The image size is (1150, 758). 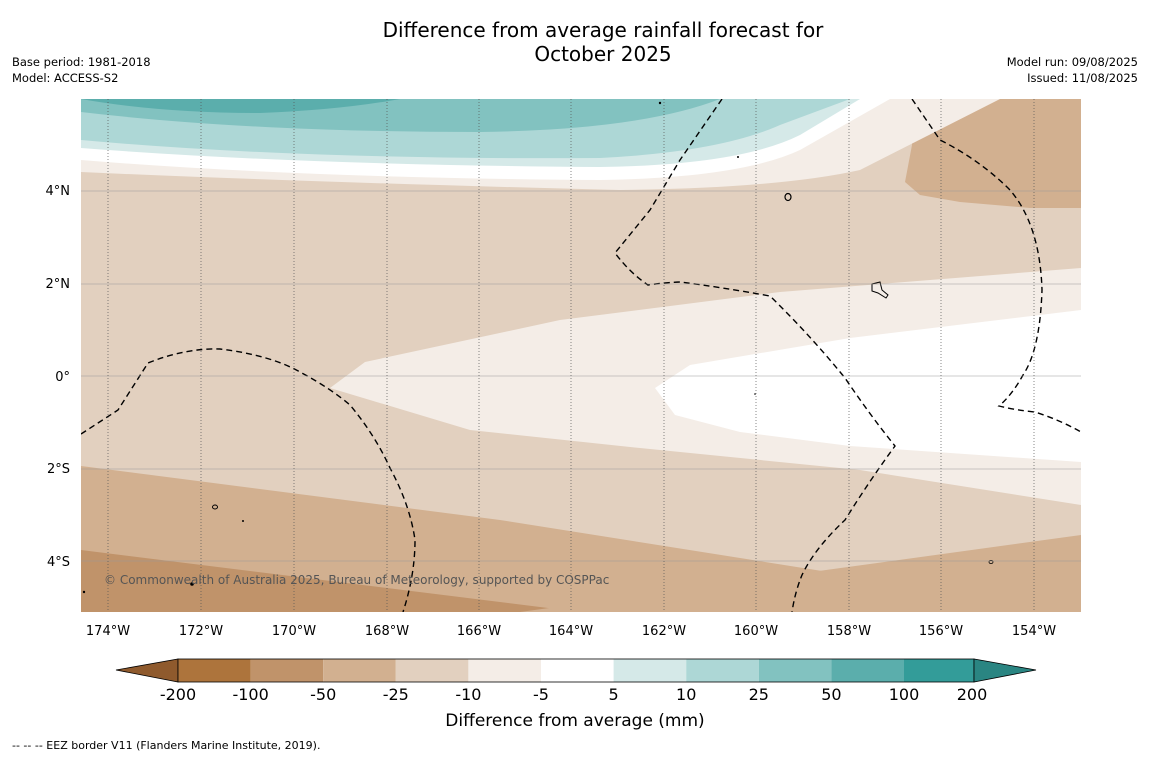 What do you see at coordinates (178, 694) in the screenshot?
I see `colorbar-tick-label: -200` at bounding box center [178, 694].